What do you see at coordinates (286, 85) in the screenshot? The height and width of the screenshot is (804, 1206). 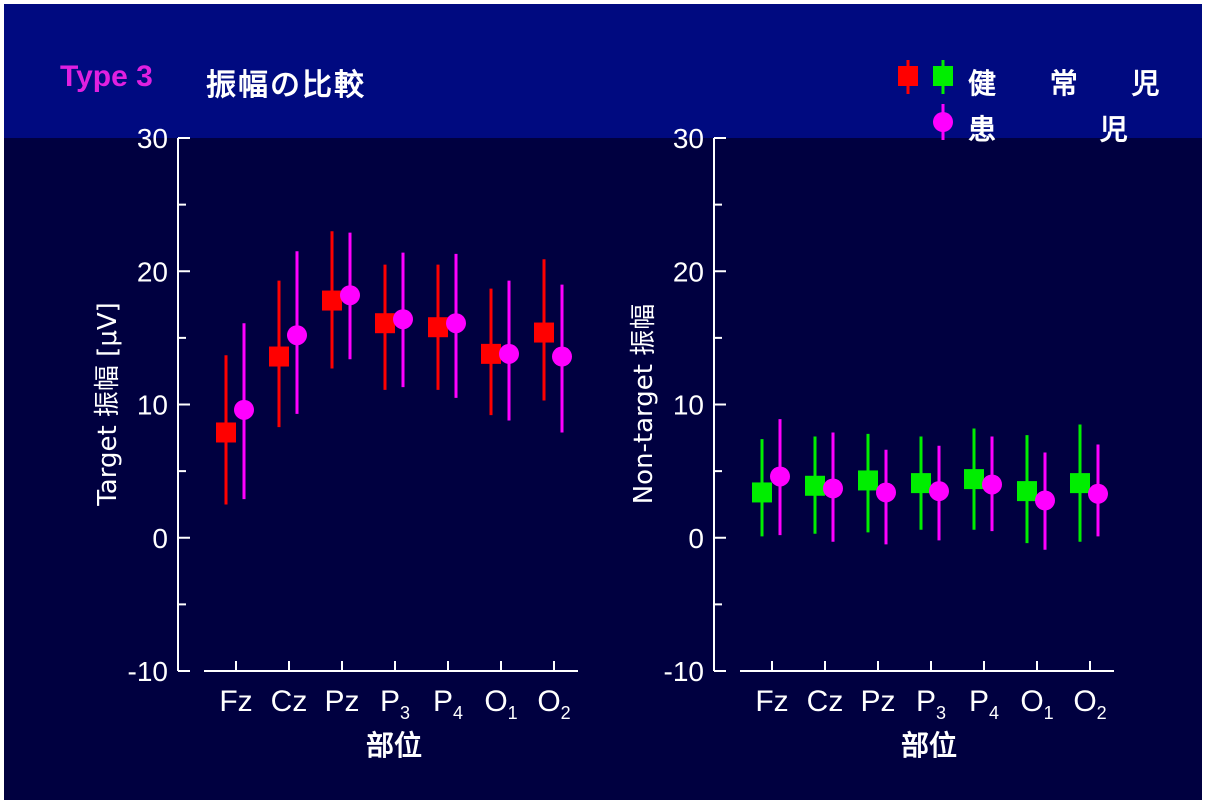 I see `page-title: 振幅の比較` at bounding box center [286, 85].